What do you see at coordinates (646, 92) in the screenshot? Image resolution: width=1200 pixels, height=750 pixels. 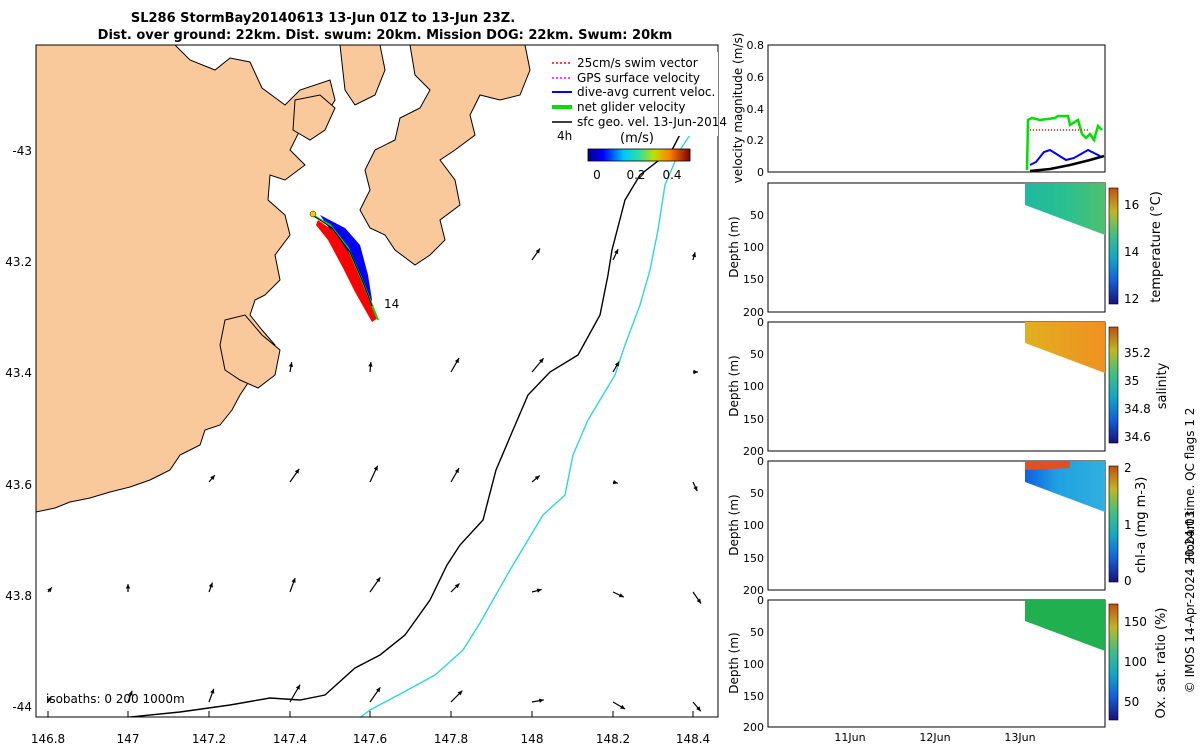 I see `legend-dive-avg: dive-avg current veloc.` at bounding box center [646, 92].